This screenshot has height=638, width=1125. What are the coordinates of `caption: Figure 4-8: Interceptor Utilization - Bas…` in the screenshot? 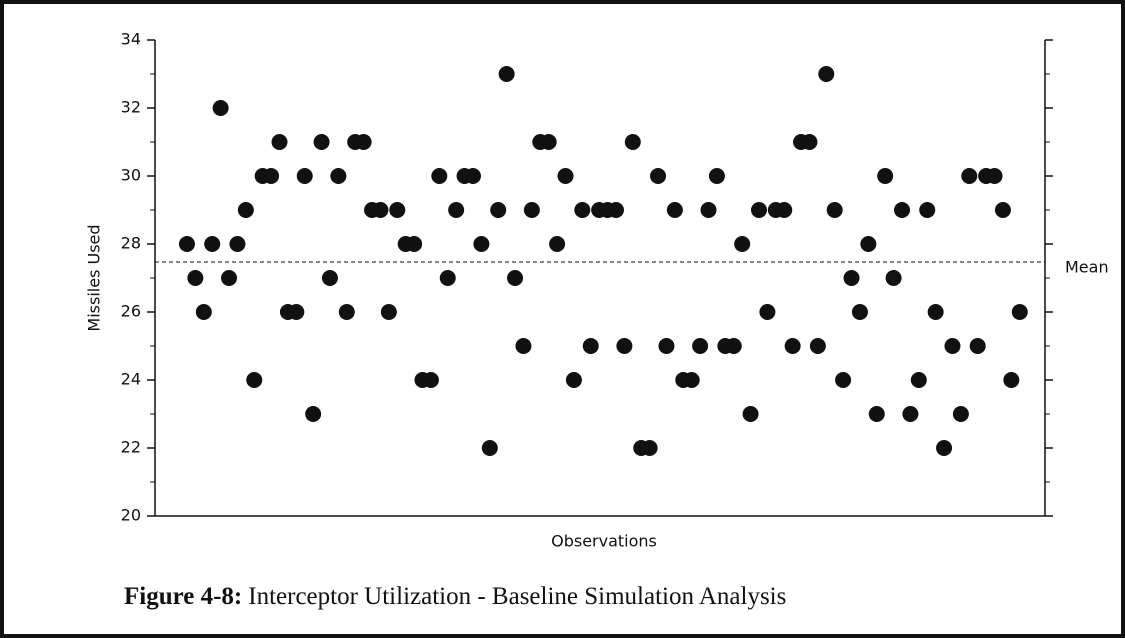 It's located at (455, 596).